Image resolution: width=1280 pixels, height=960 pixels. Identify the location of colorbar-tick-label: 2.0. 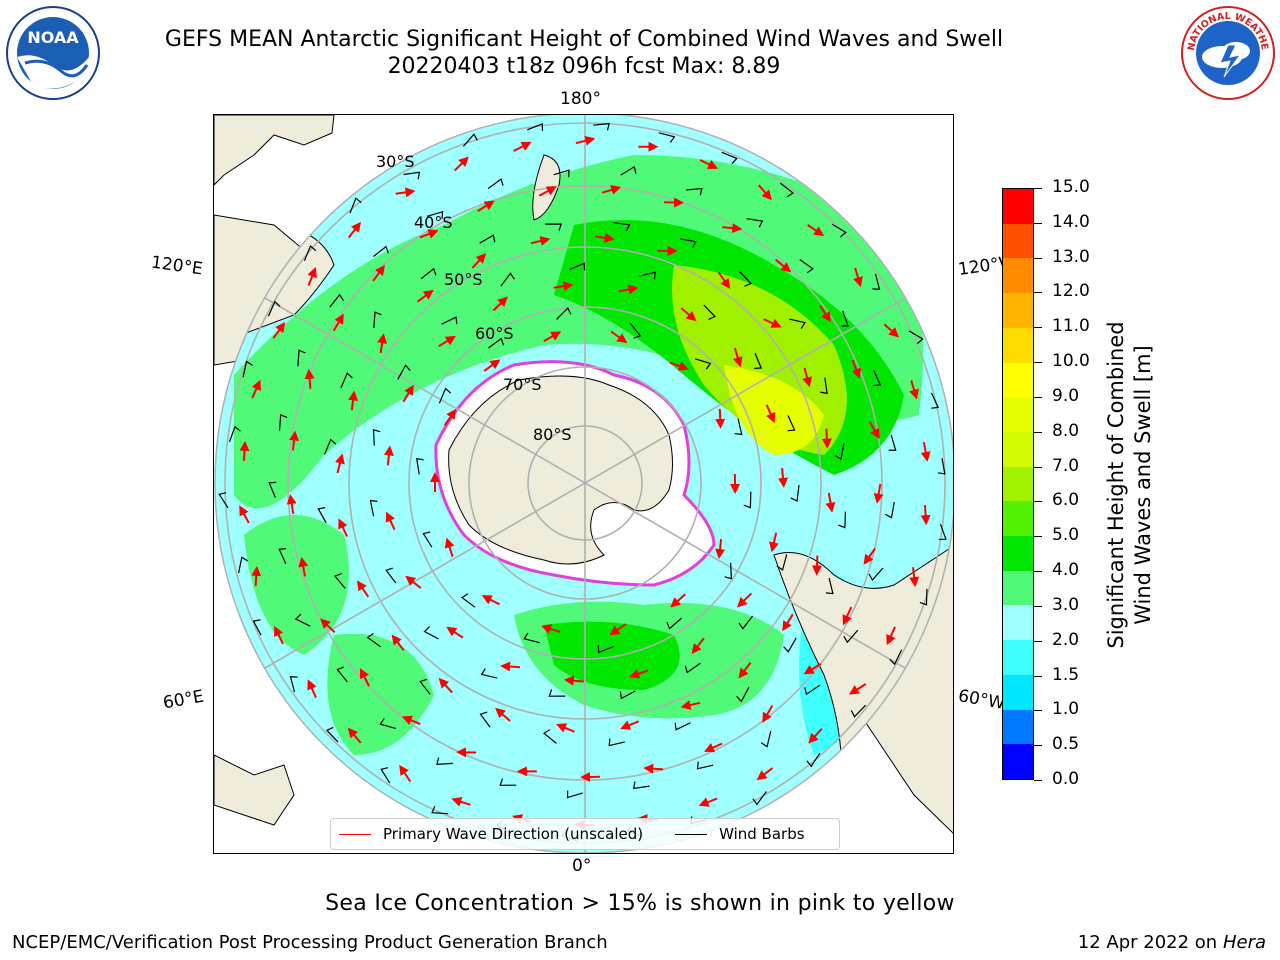
(1066, 639).